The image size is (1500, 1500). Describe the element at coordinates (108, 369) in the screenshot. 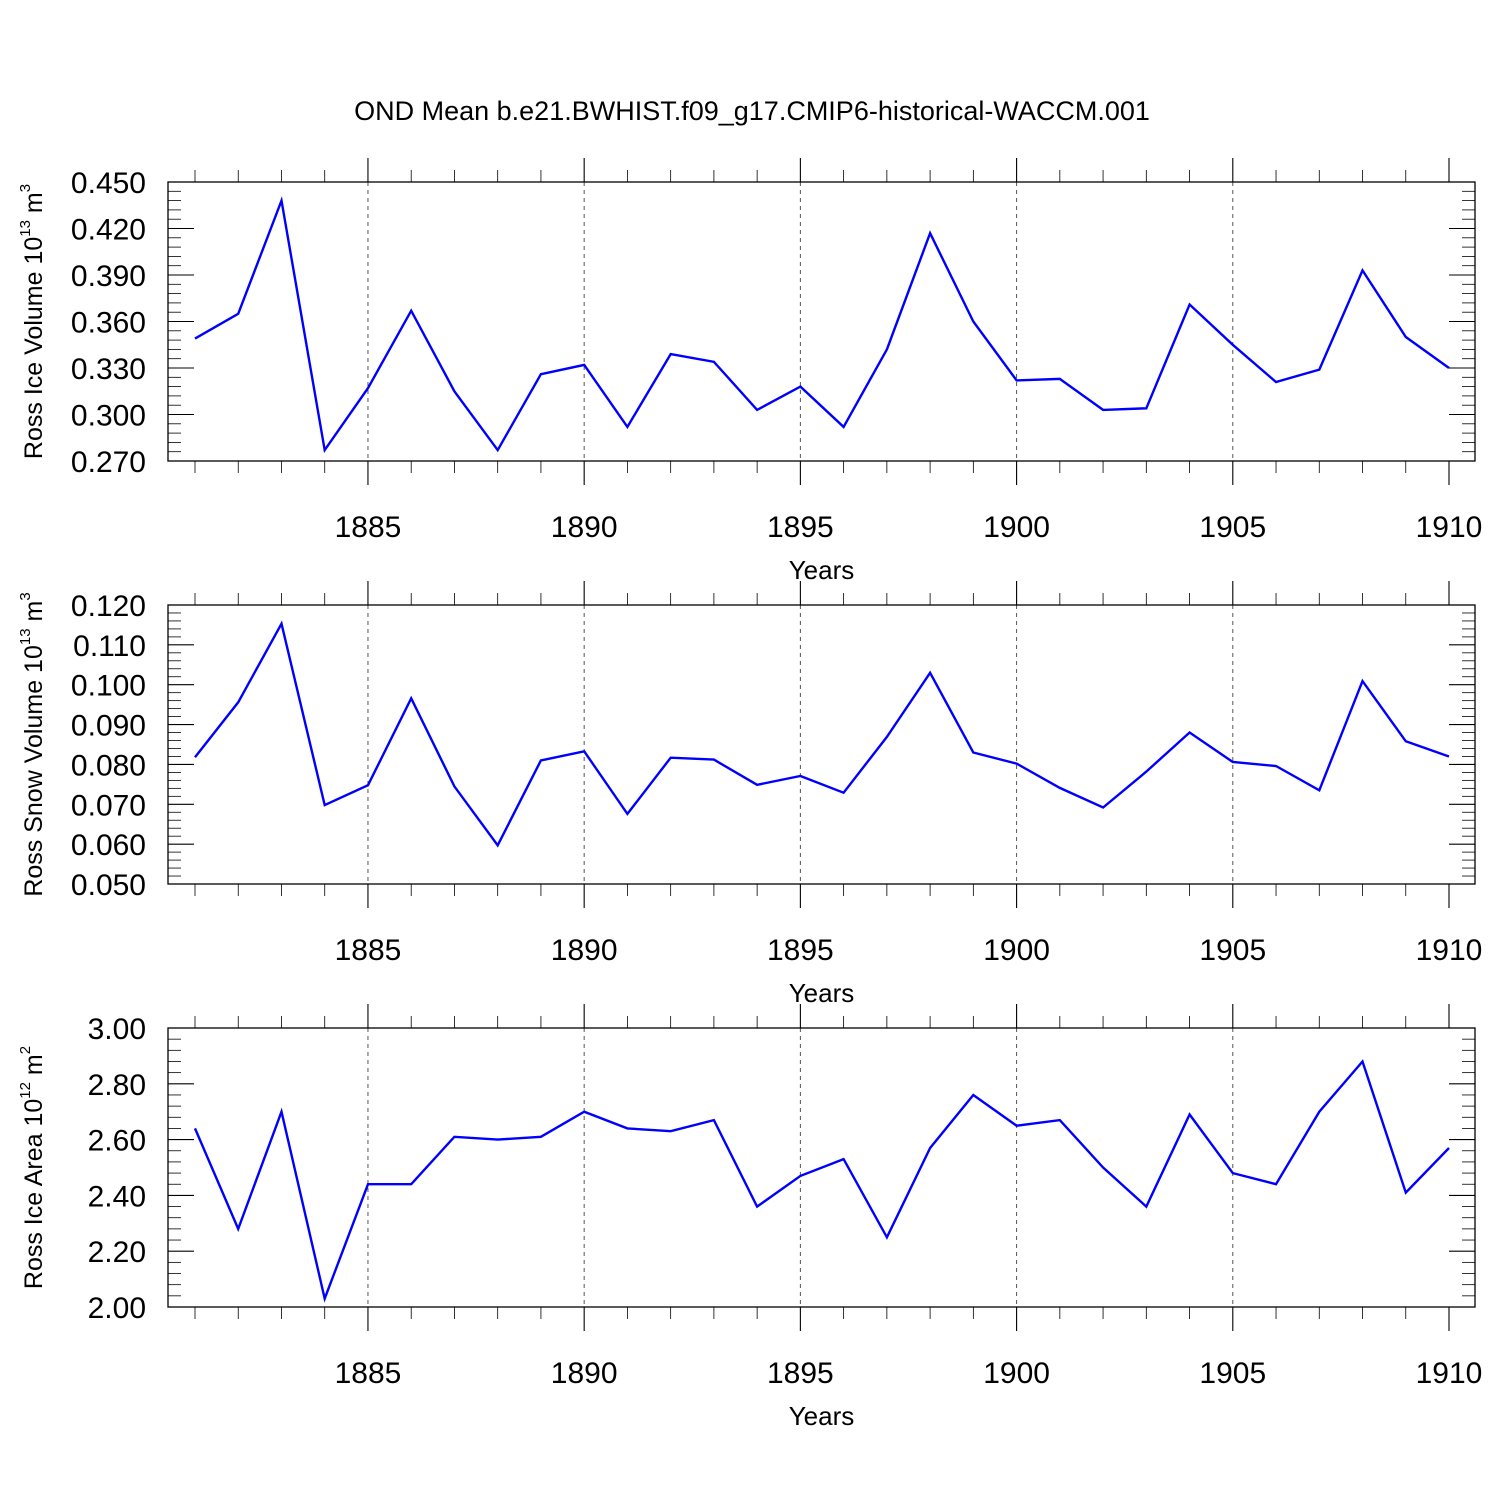

I see `y-tick-label: 0.330` at that location.